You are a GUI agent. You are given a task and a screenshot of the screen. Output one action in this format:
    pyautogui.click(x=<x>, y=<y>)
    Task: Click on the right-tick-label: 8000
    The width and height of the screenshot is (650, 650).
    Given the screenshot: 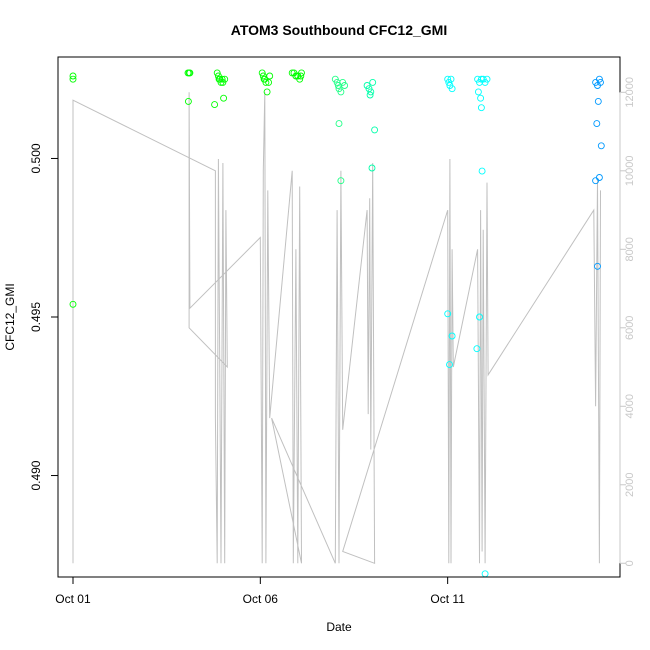 What is the action you would take?
    pyautogui.click(x=630, y=249)
    